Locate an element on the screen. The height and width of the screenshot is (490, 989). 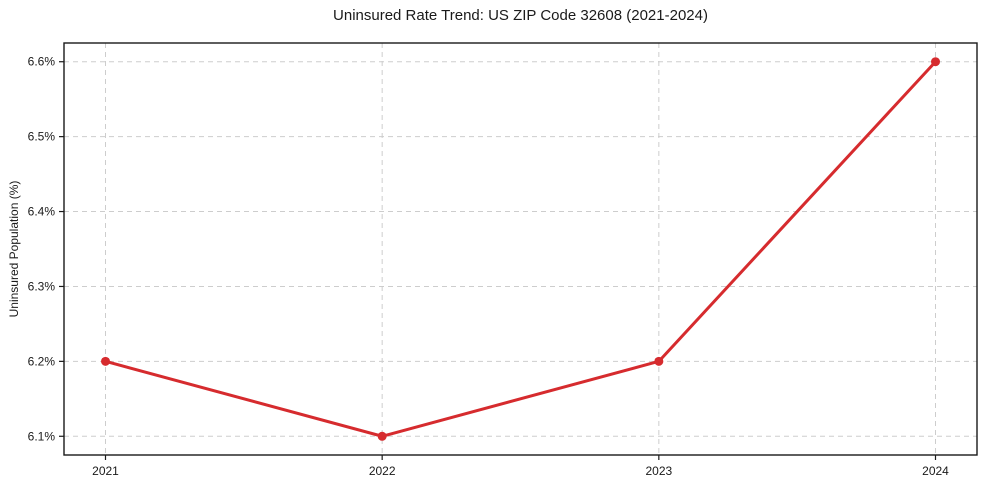
x-tick-label: 2022 is located at coordinates (382, 471).